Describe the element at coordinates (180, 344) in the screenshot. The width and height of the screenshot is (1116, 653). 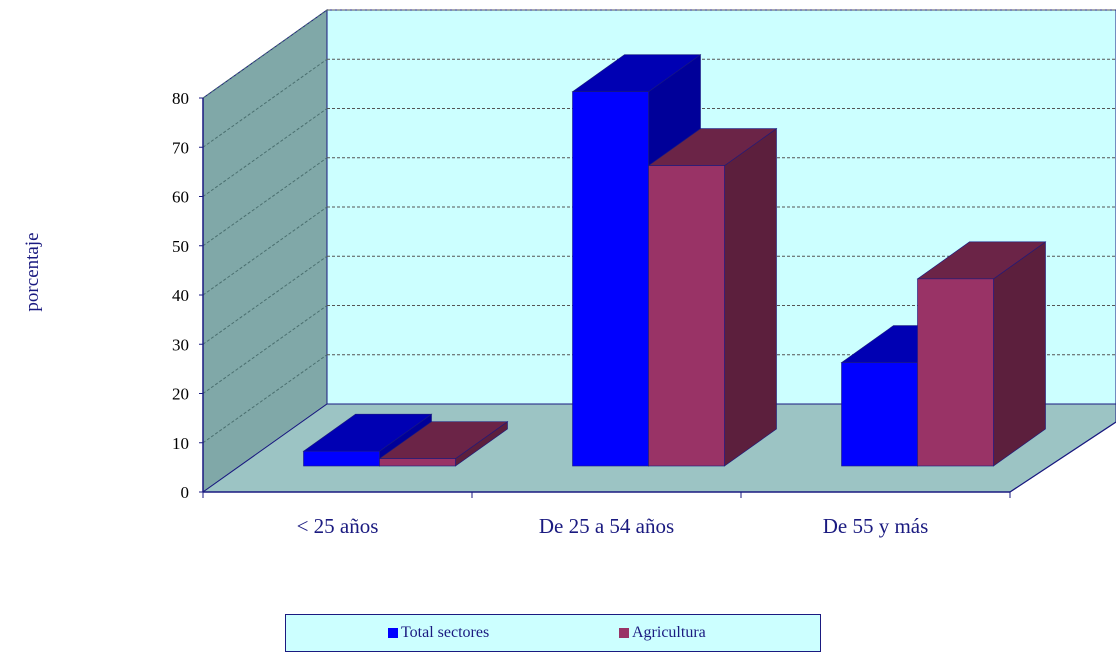
I see `y-tick-label: 30` at that location.